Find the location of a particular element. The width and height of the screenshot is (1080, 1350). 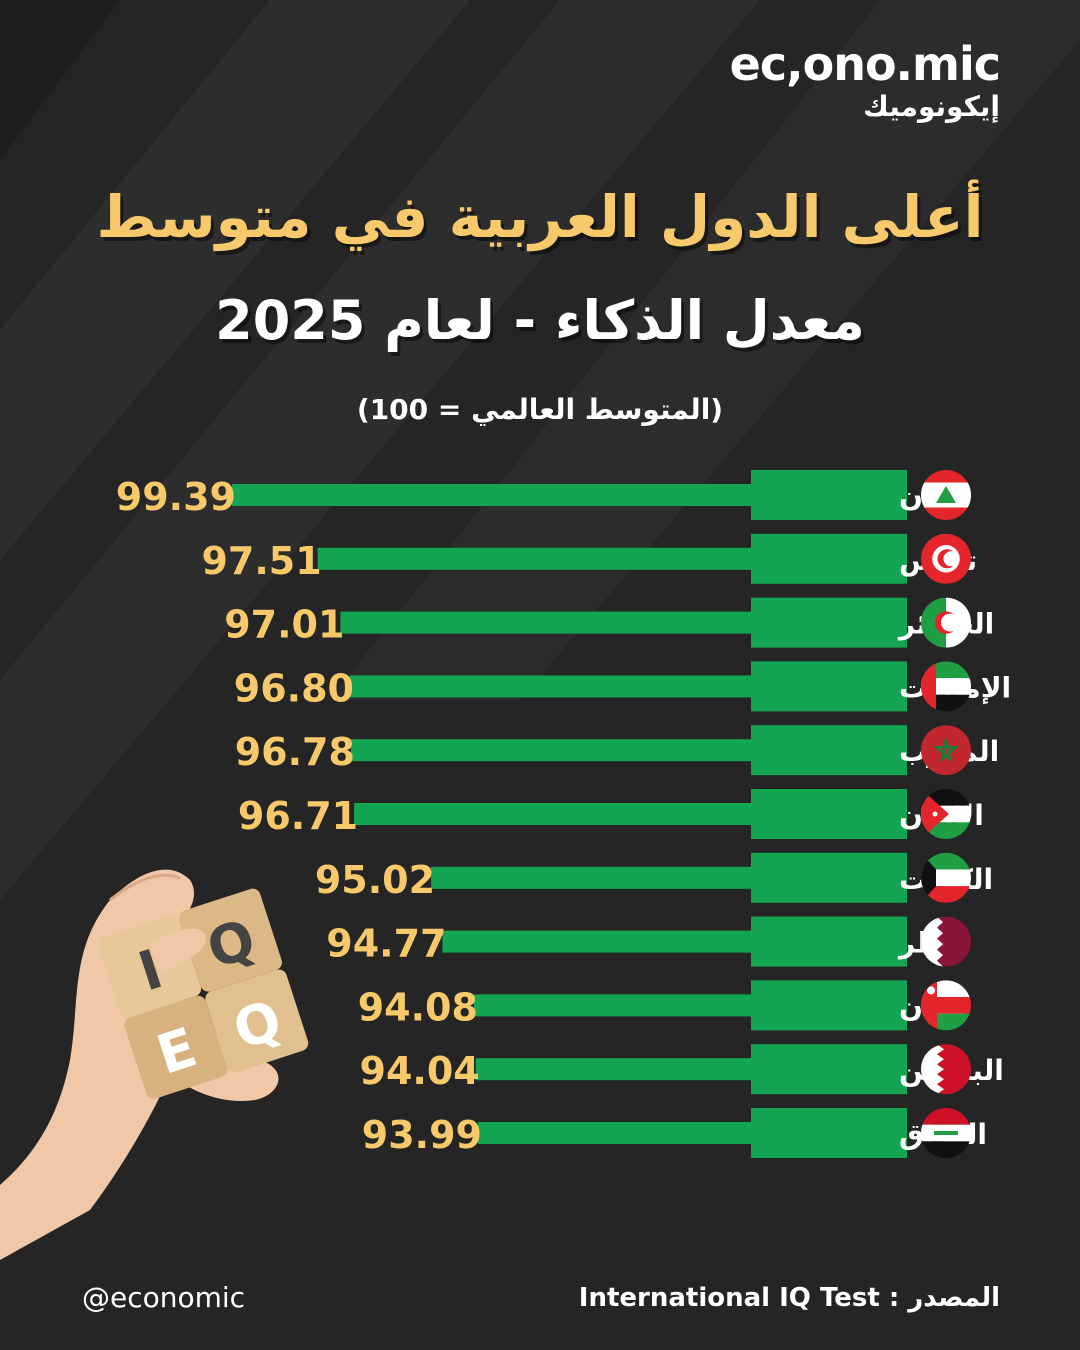

value-label: 97.51 is located at coordinates (261, 561).